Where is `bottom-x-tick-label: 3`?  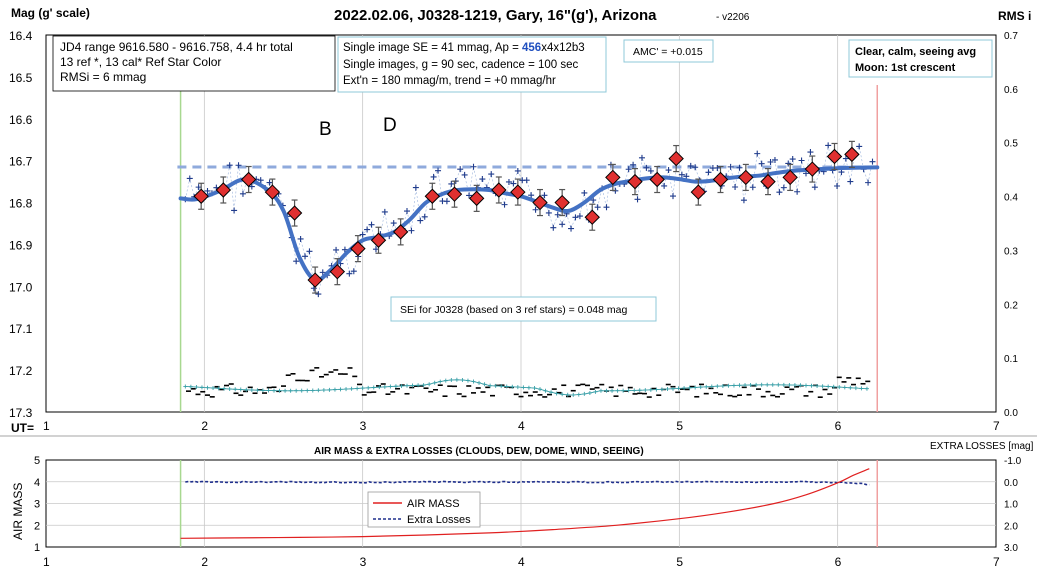 bottom-x-tick-label: 3 is located at coordinates (363, 562).